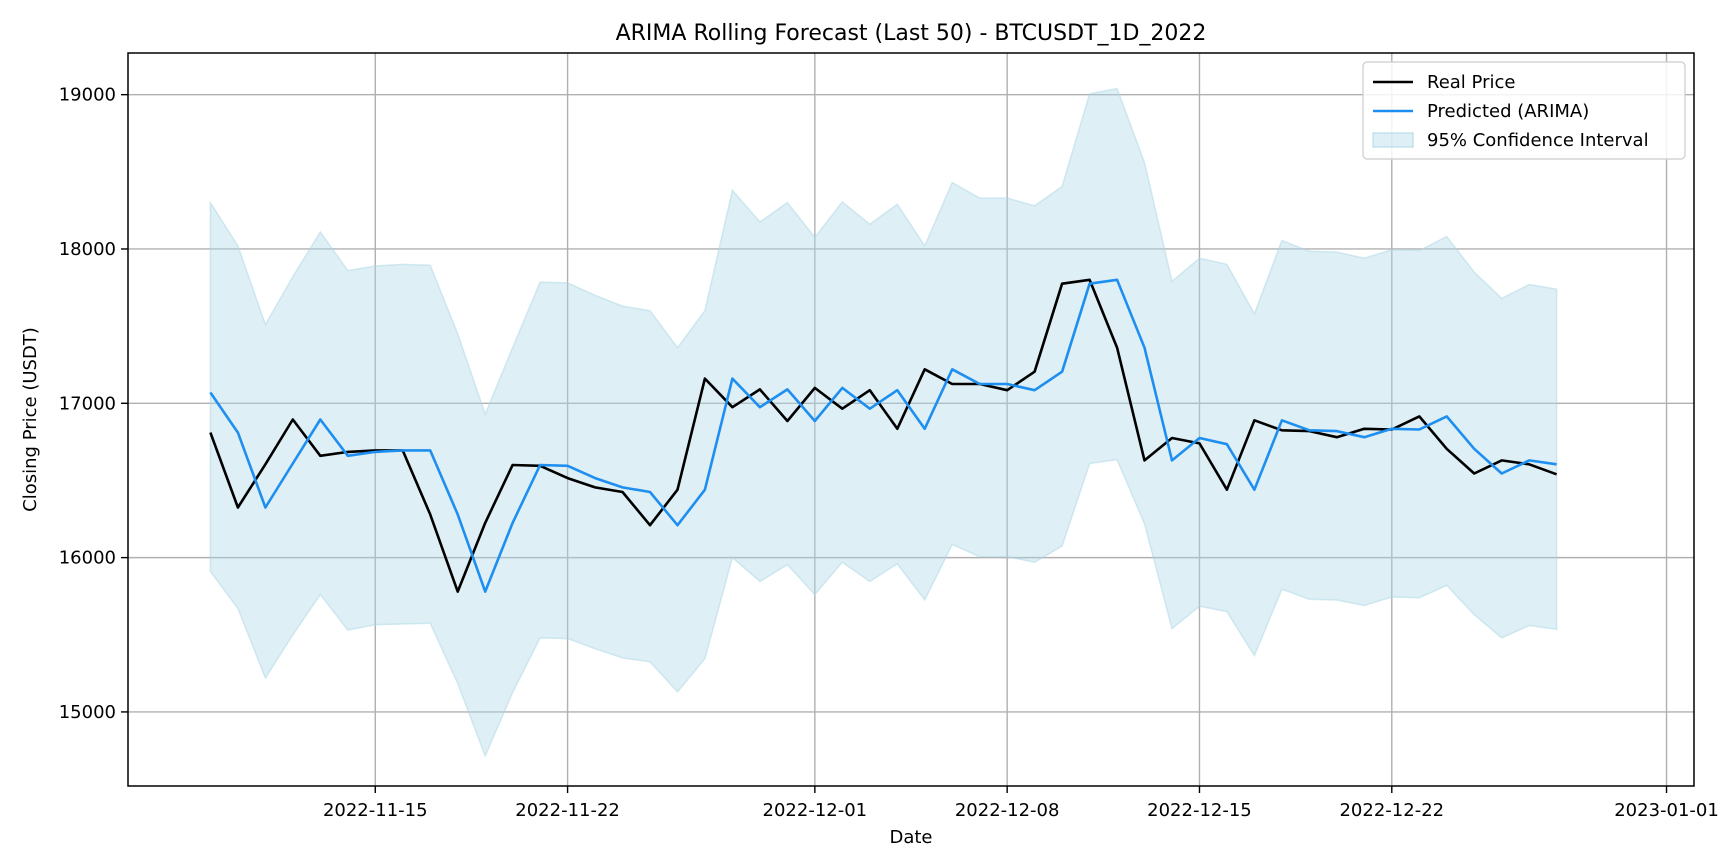 The width and height of the screenshot is (1728, 864). I want to click on y-tick-label: 17000, so click(87, 403).